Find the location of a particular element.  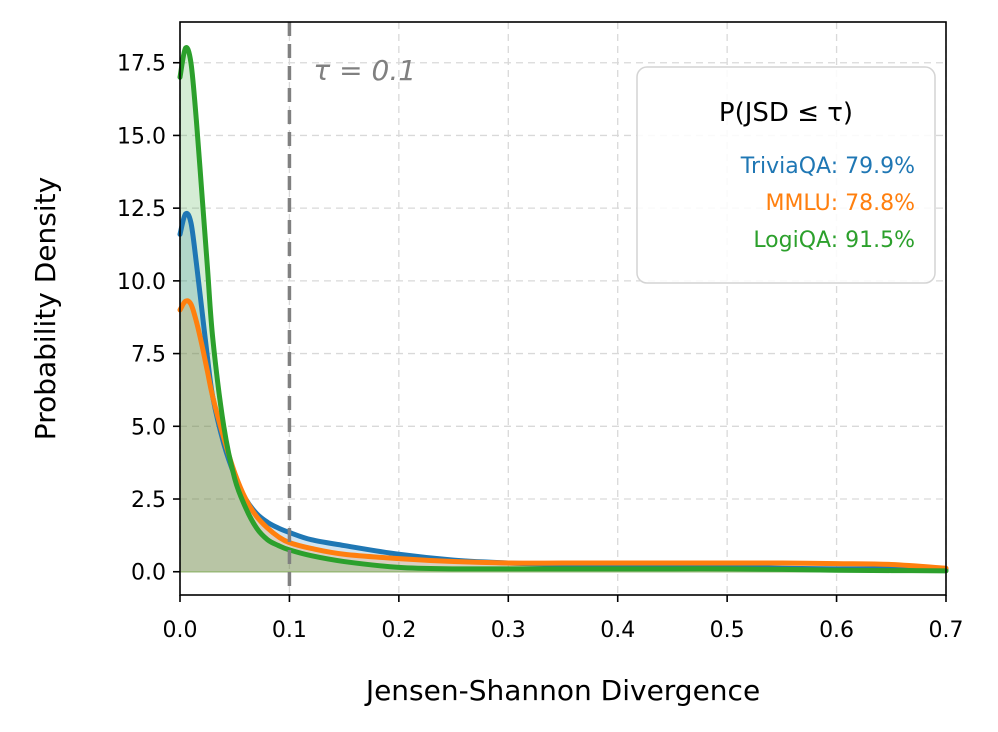

x-axis-label: Jensen-Shannon Divergence is located at coordinates (562, 690).